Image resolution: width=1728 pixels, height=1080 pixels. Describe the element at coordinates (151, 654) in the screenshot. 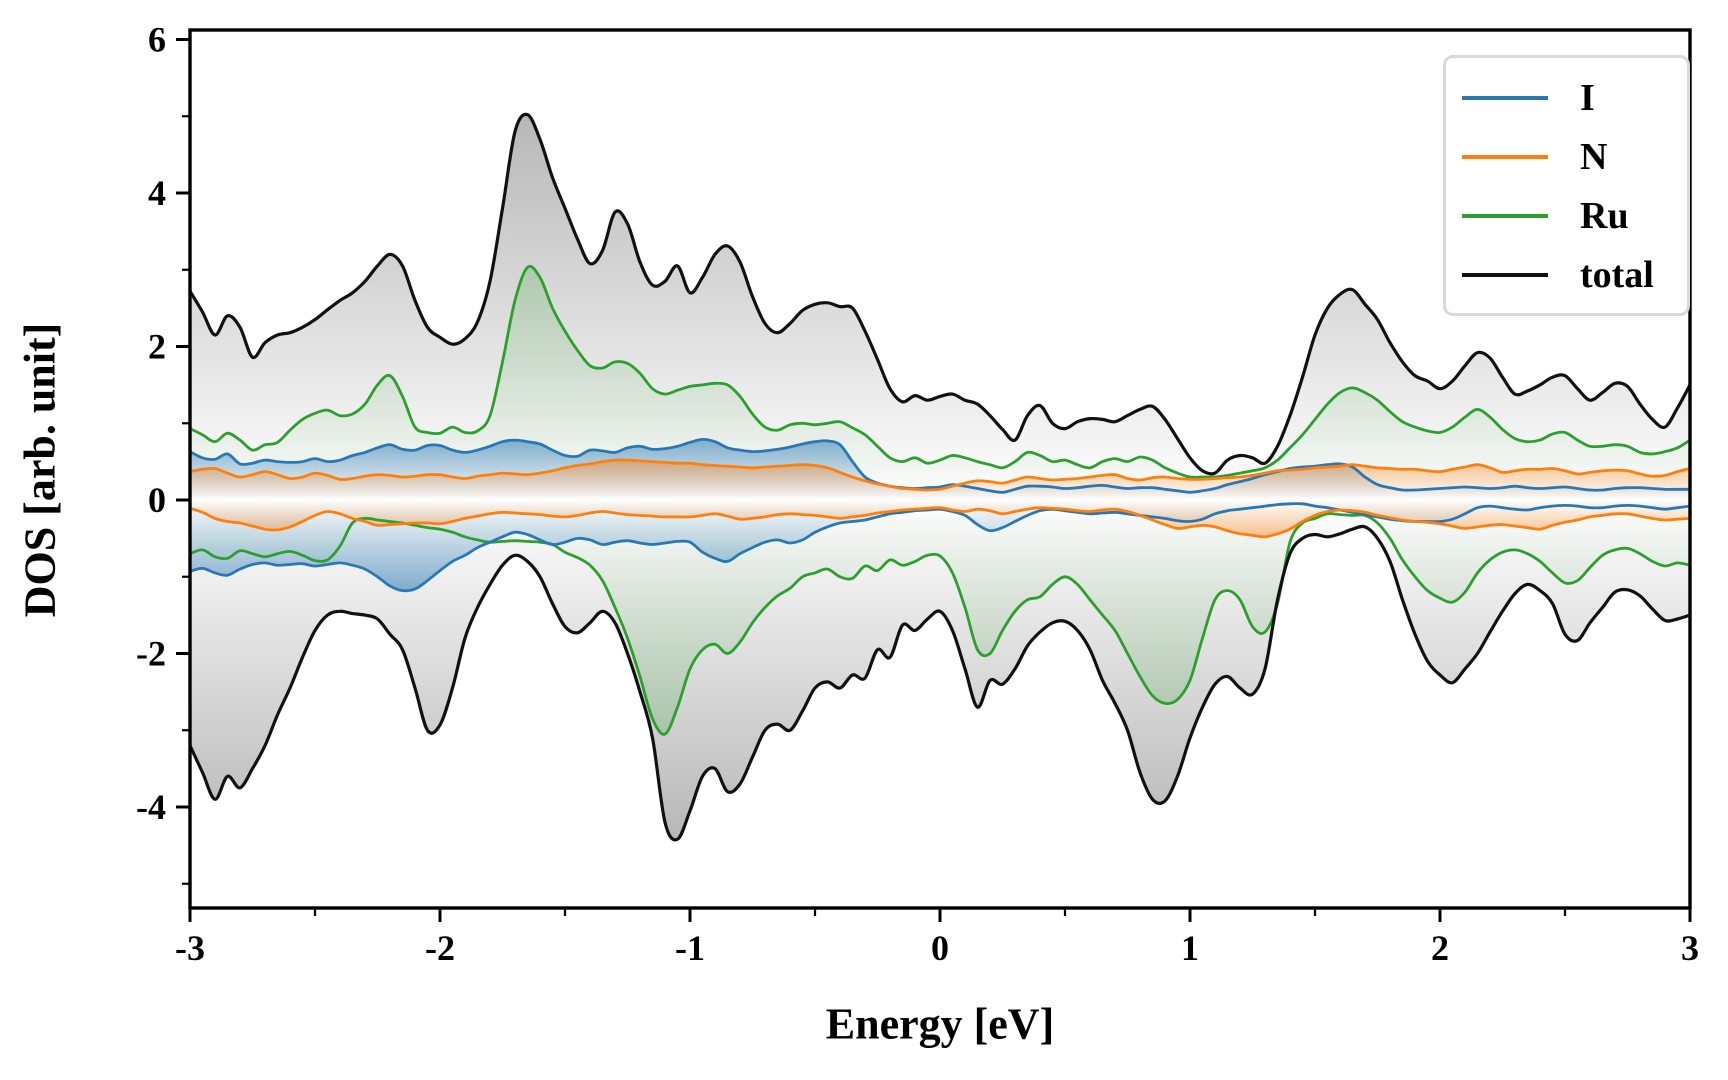

I see `y-tick-label--2: -2` at that location.